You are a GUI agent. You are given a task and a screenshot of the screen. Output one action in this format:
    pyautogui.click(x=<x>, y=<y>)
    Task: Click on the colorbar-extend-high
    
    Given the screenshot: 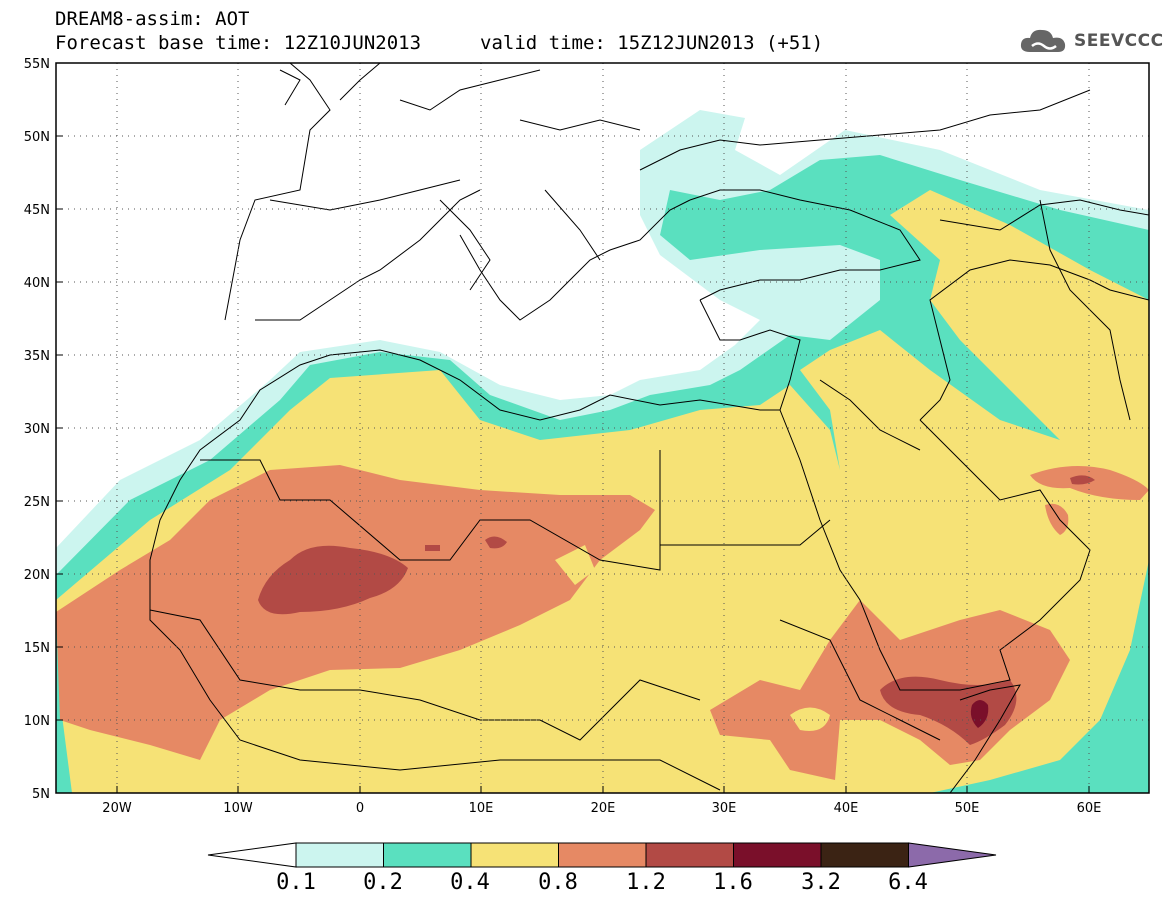 What is the action you would take?
    pyautogui.click(x=952, y=855)
    